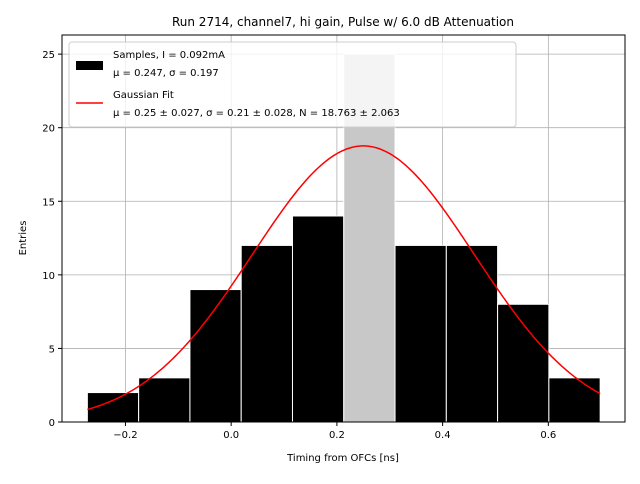 This screenshot has width=640, height=484. What do you see at coordinates (143, 95) in the screenshot?
I see `legend-fit-label: Gaussian Fit` at bounding box center [143, 95].